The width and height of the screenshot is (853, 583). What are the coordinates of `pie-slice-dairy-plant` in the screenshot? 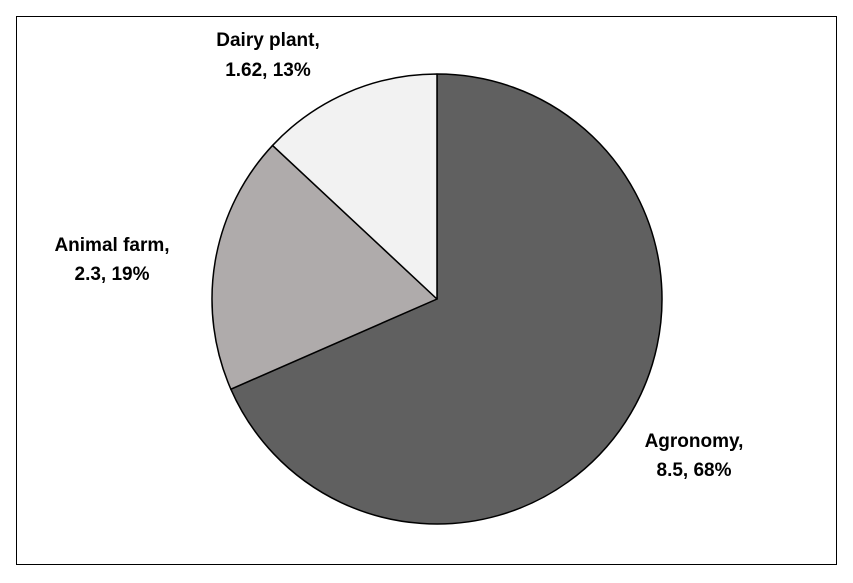 It's located at (354, 186).